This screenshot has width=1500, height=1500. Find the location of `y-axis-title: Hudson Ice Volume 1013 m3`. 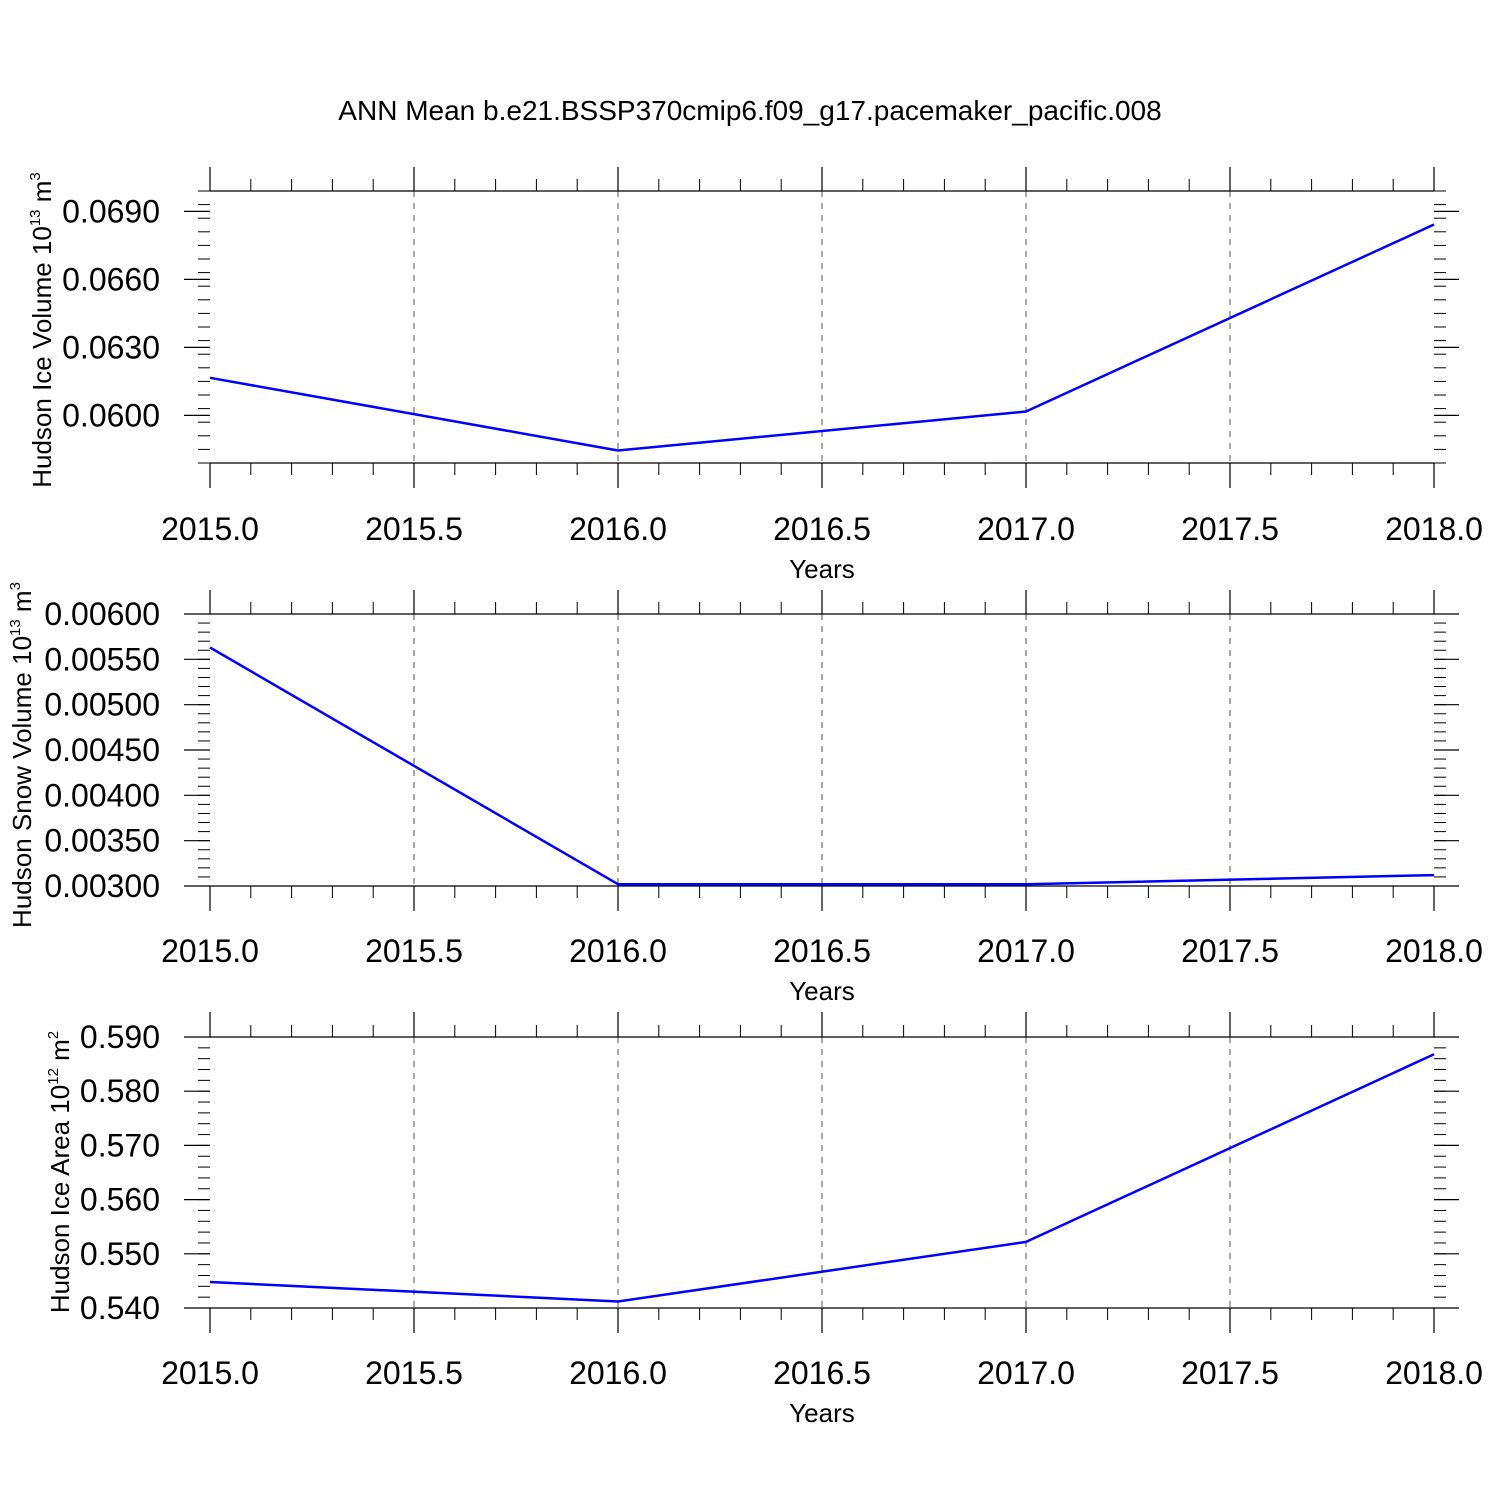

y-axis-title: Hudson Ice Volume 1013 m3 is located at coordinates (42, 330).